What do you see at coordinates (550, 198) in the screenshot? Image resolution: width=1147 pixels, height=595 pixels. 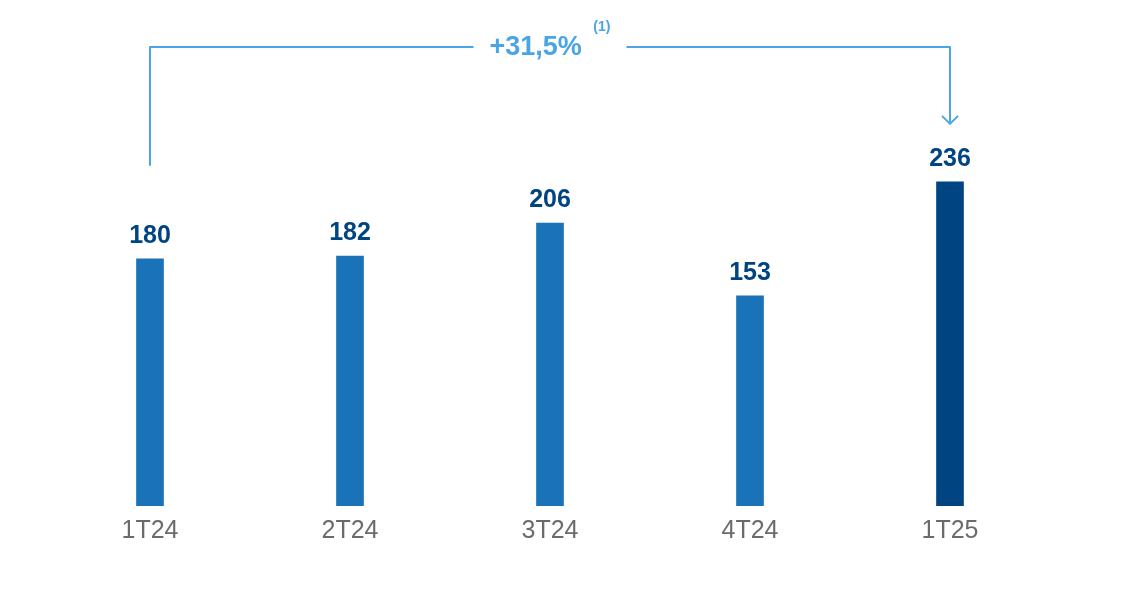 I see `data-label: 206` at bounding box center [550, 198].